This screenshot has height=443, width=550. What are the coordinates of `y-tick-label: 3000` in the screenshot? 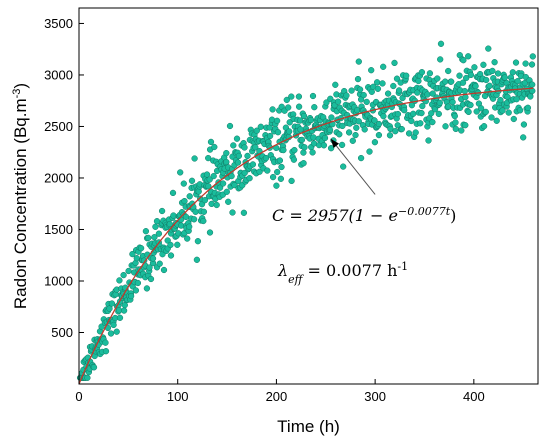 It's located at (58, 74).